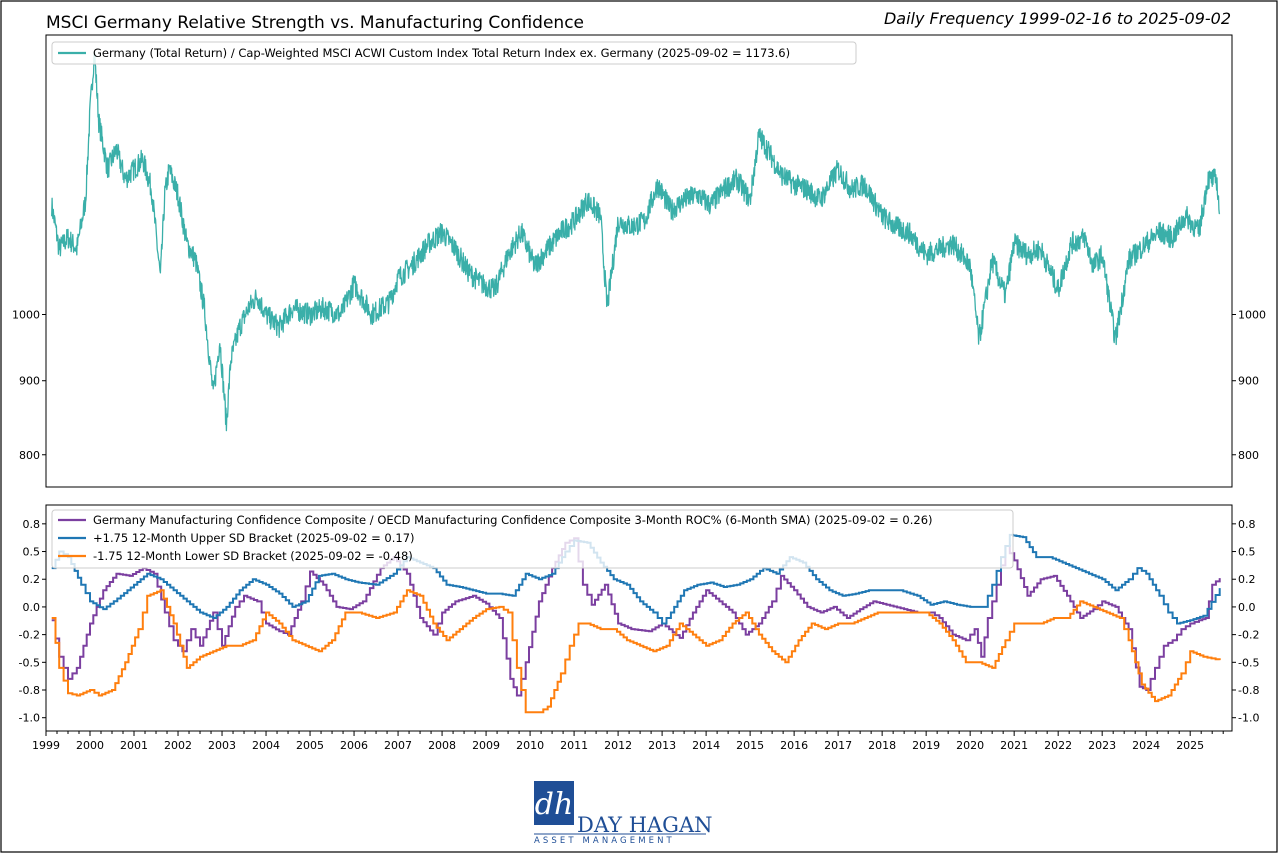 The width and height of the screenshot is (1279, 854). Describe the element at coordinates (1248, 455) in the screenshot. I see `top-y-tick-label-right: 800` at that location.